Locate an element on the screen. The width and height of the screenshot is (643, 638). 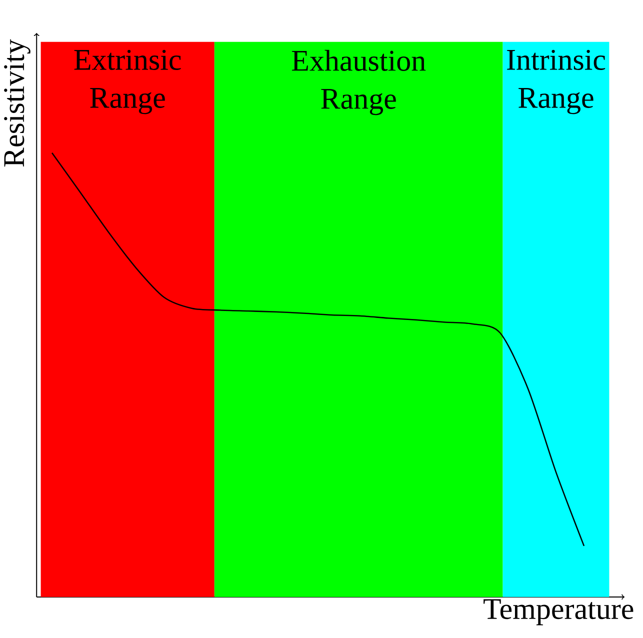
text: Extrinsic Range is located at coordinates (127, 82).